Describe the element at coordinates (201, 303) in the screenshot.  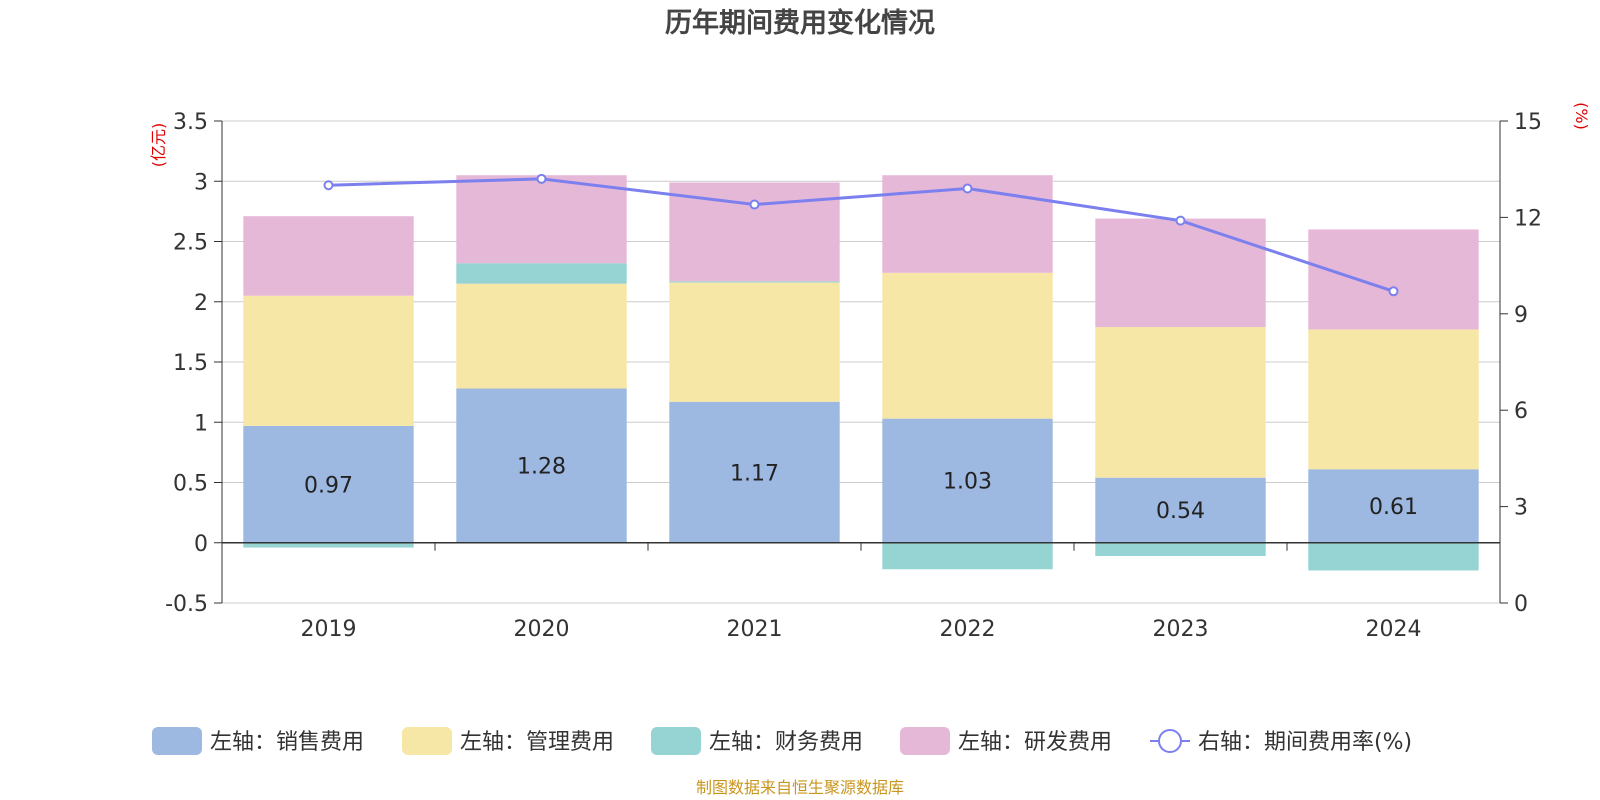
I see `left-axis-tick-label: 2` at that location.